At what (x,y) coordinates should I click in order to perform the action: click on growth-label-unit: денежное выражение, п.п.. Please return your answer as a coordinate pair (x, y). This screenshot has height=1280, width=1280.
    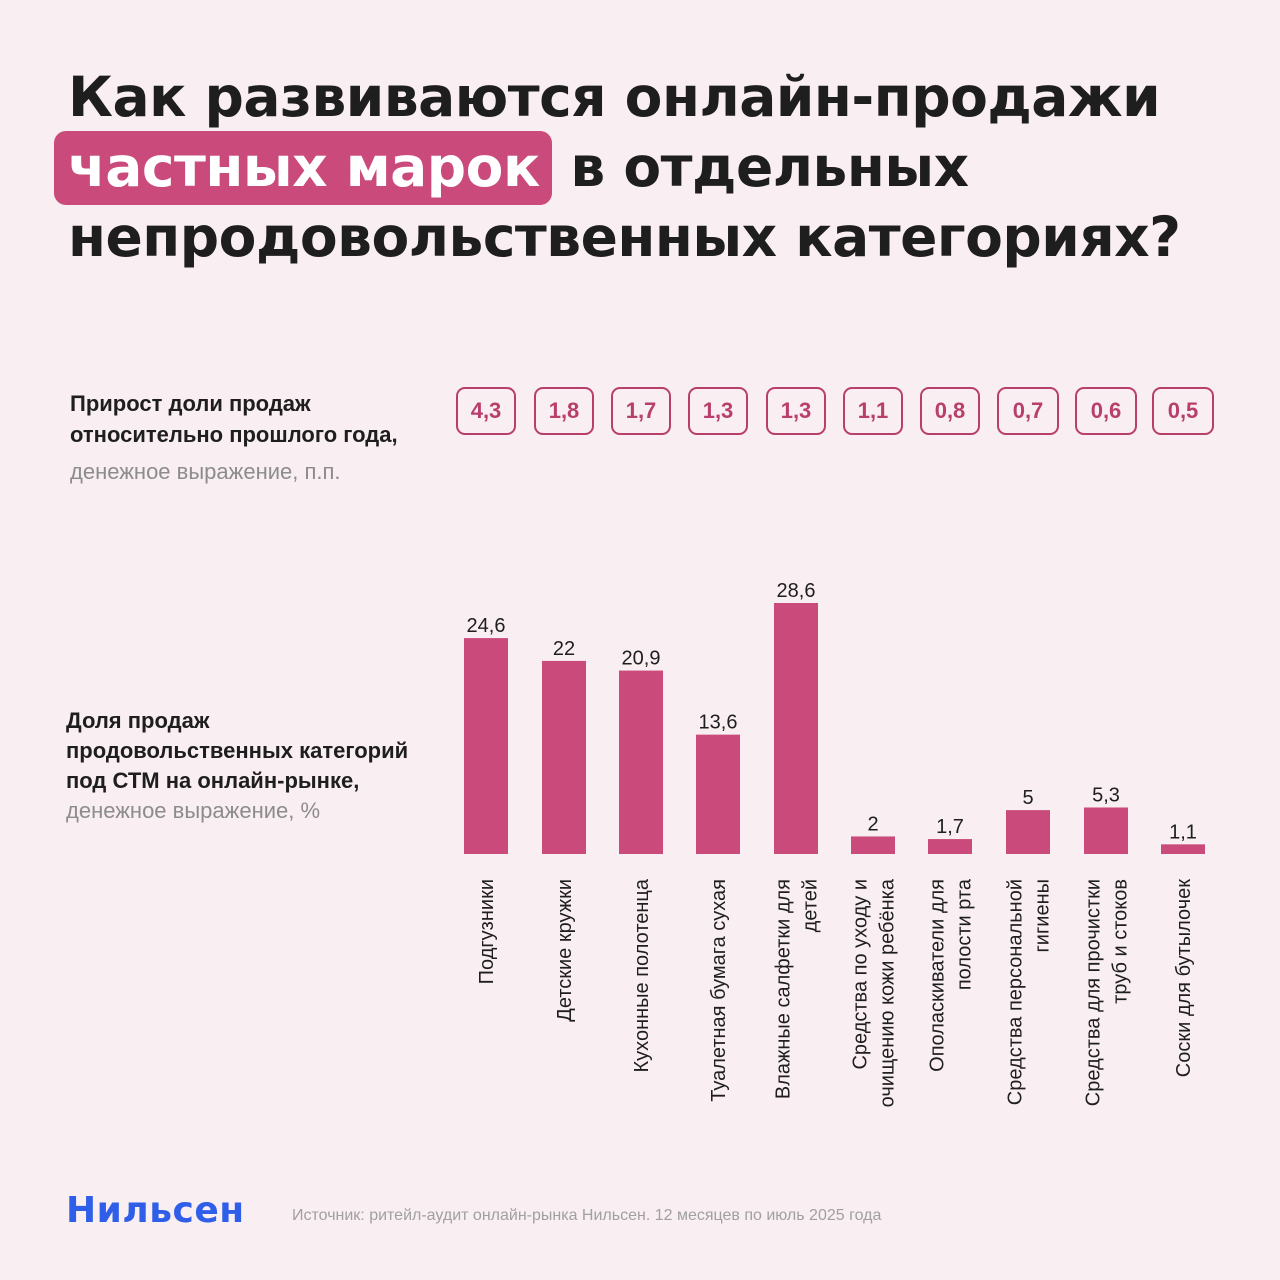
    Looking at the image, I should click on (205, 471).